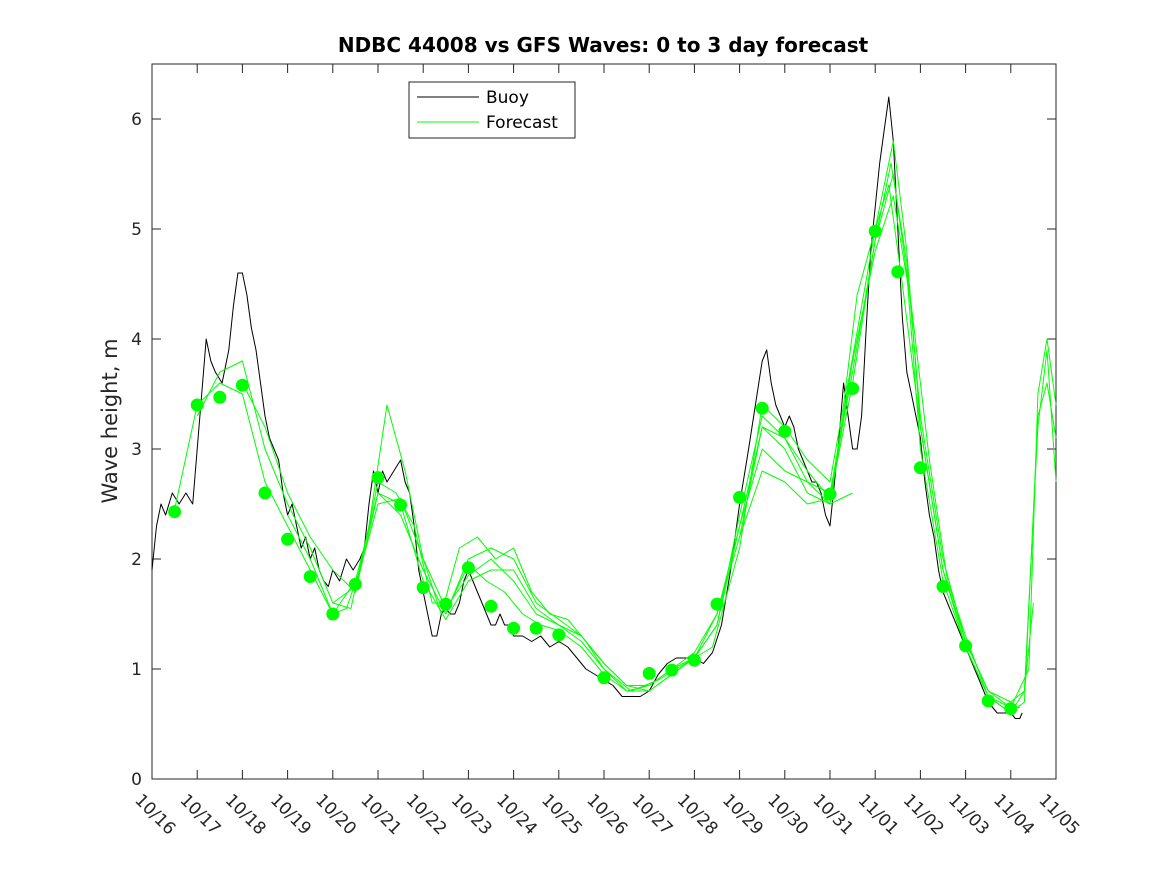 The height and width of the screenshot is (875, 1167). What do you see at coordinates (426, 814) in the screenshot?
I see `x-tick-label: 10/22` at bounding box center [426, 814].